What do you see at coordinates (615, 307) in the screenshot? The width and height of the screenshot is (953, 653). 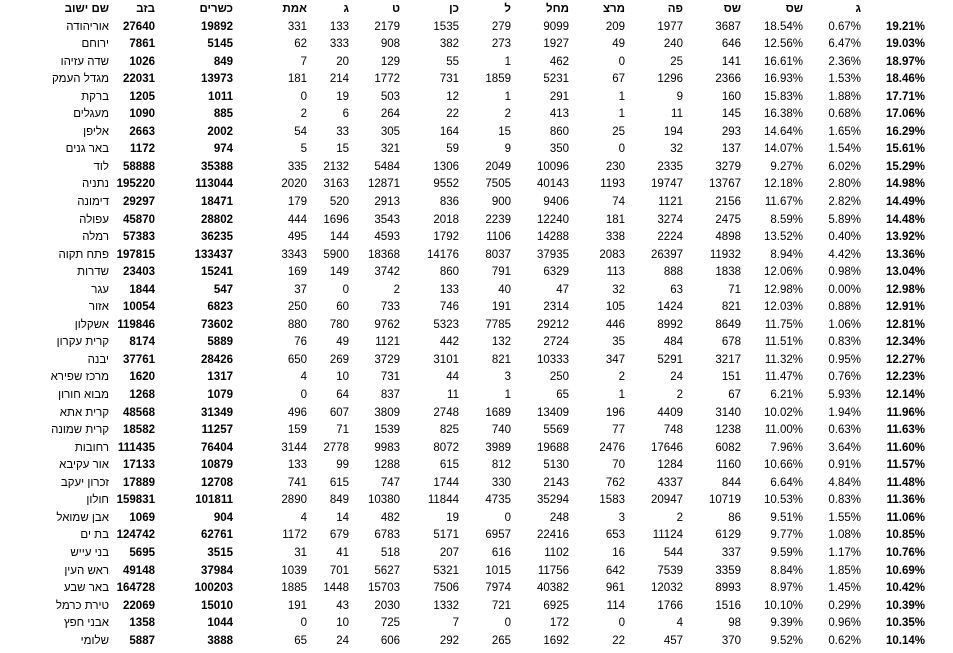 I see `cell-value: 105` at bounding box center [615, 307].